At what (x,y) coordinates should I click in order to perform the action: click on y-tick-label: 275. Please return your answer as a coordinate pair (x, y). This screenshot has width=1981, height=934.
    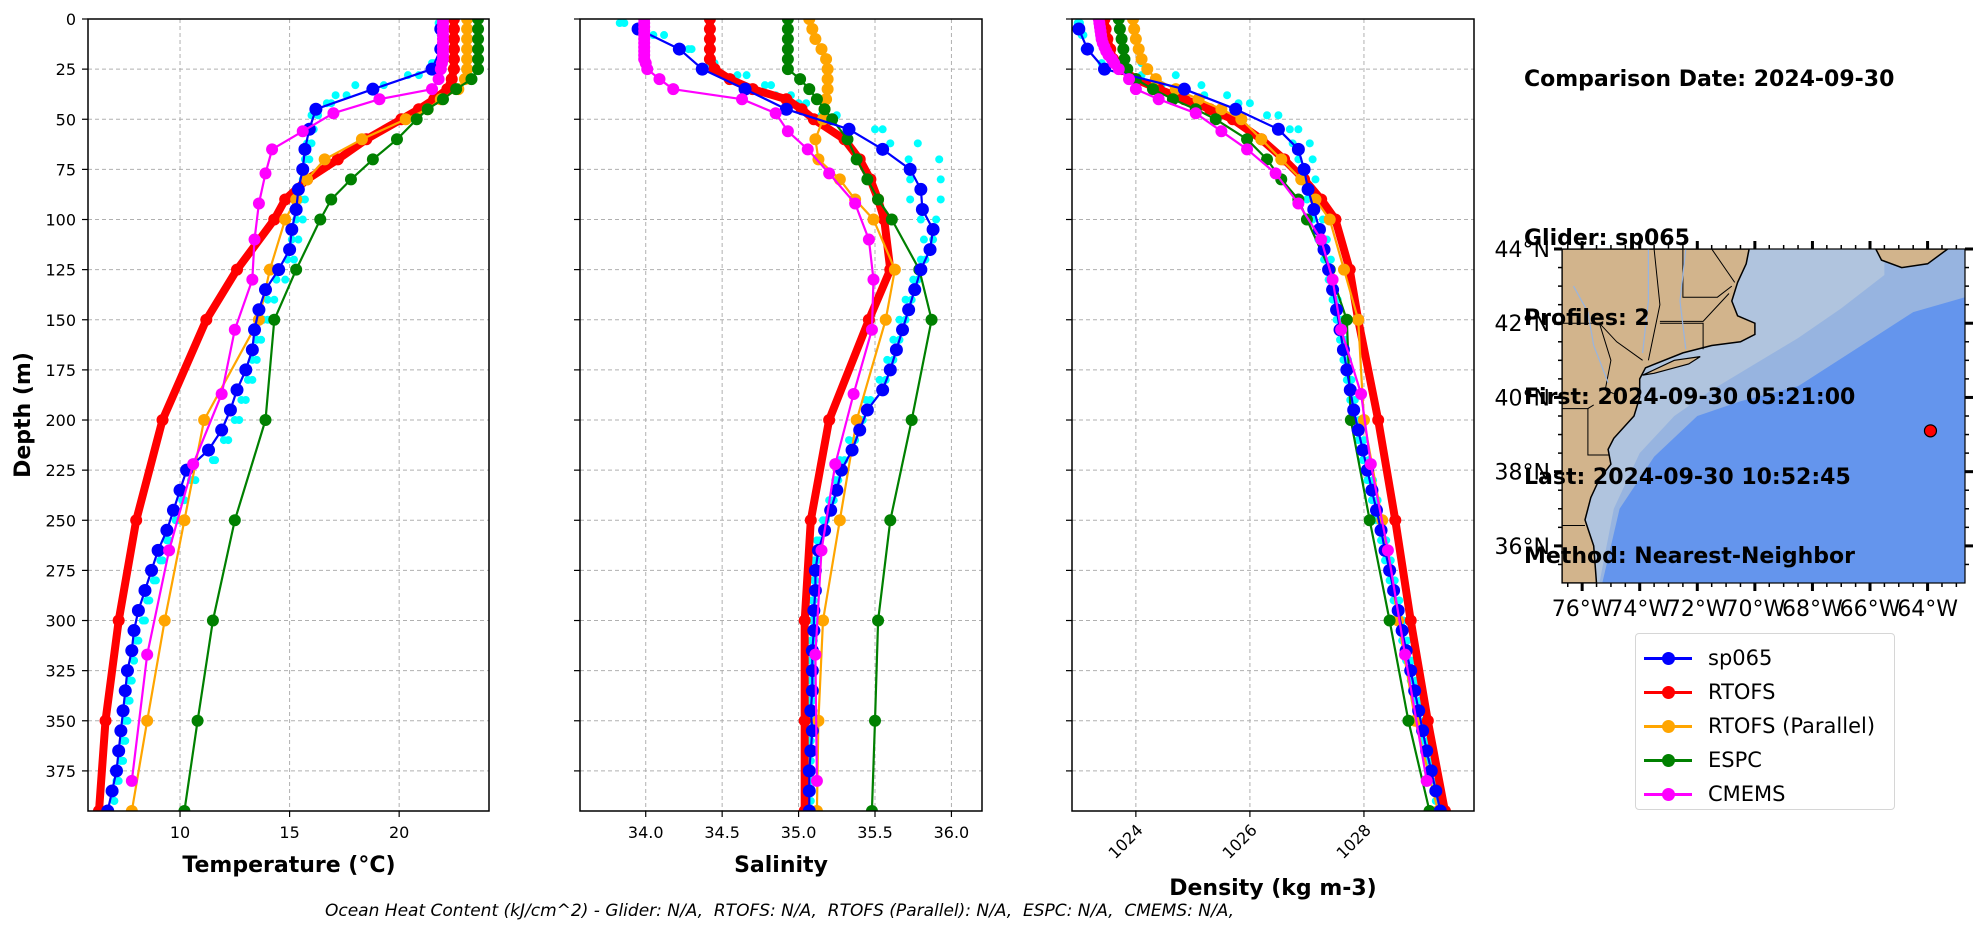
    Looking at the image, I should click on (60, 570).